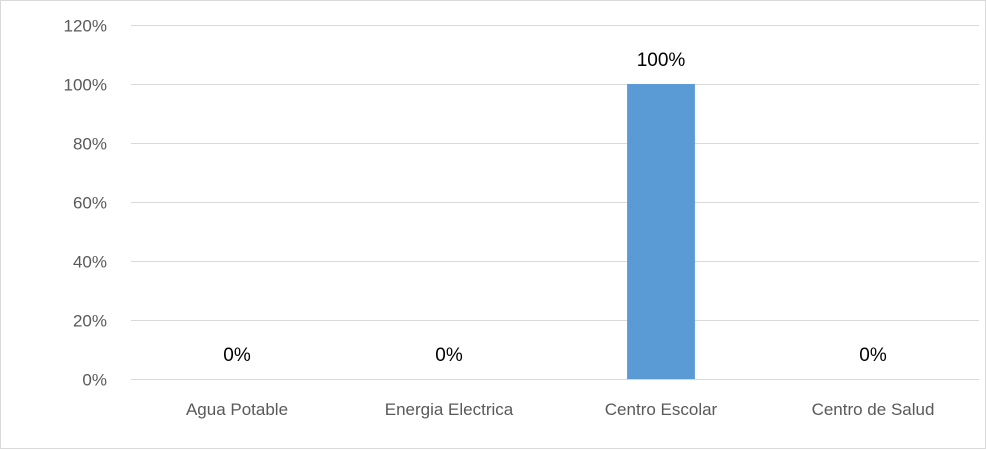 The image size is (986, 450). Describe the element at coordinates (873, 409) in the screenshot. I see `x-tick-label: Centro de Salud` at that location.